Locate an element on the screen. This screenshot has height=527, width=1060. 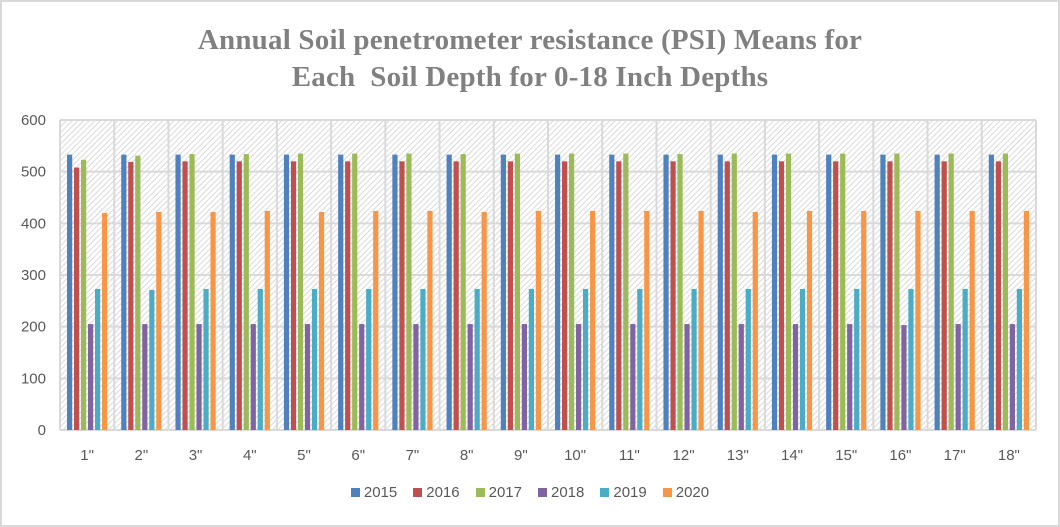
legend-label: 2017 is located at coordinates (505, 492).